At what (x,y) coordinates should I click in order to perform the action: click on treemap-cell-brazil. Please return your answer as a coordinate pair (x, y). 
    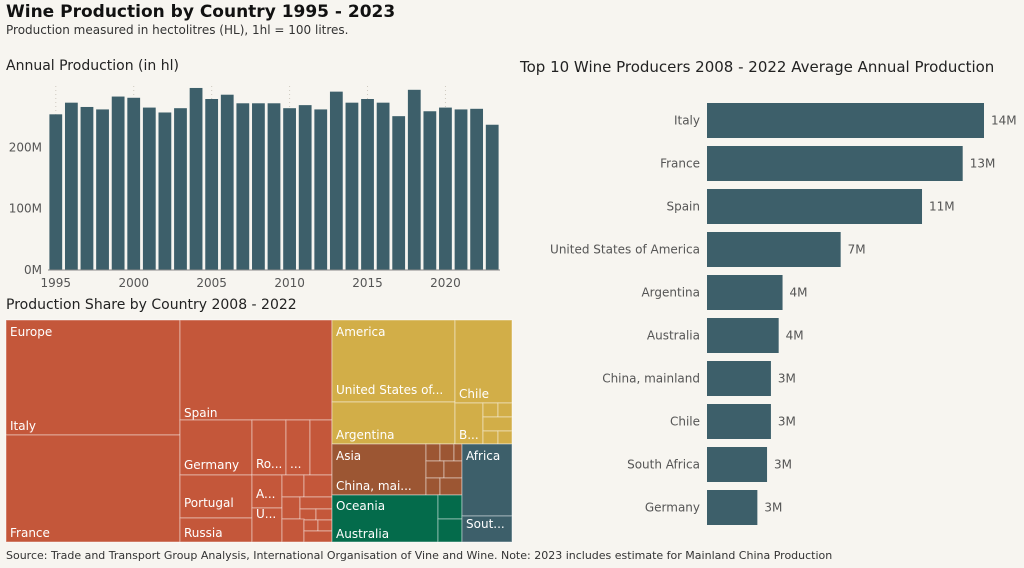
    Looking at the image, I should click on (469, 423).